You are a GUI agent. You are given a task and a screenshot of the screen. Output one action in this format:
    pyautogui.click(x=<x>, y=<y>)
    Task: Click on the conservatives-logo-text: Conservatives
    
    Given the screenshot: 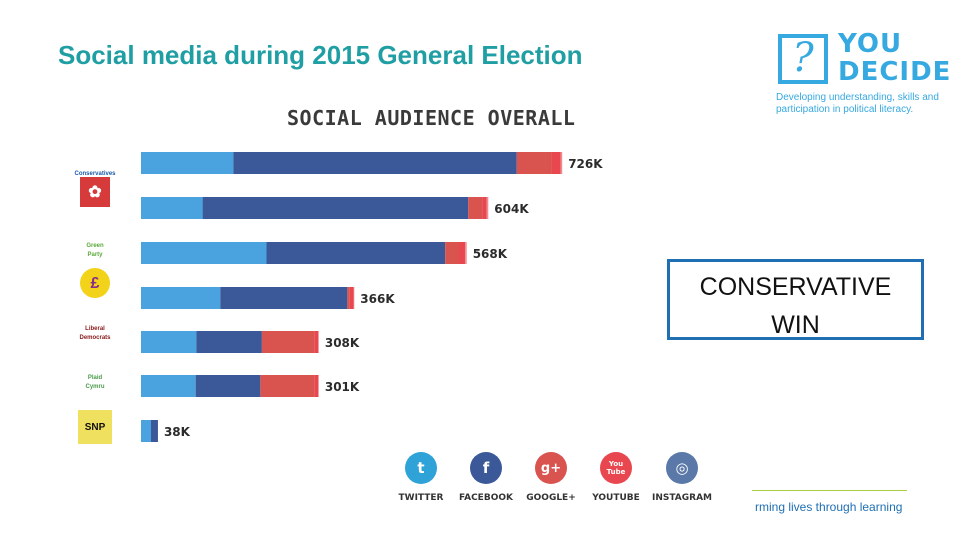 What is the action you would take?
    pyautogui.click(x=95, y=173)
    